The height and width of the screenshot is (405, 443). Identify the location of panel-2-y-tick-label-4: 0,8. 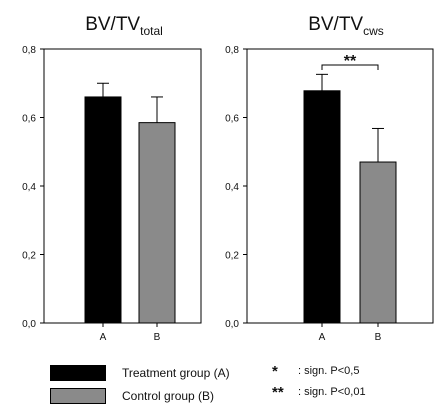
(232, 50).